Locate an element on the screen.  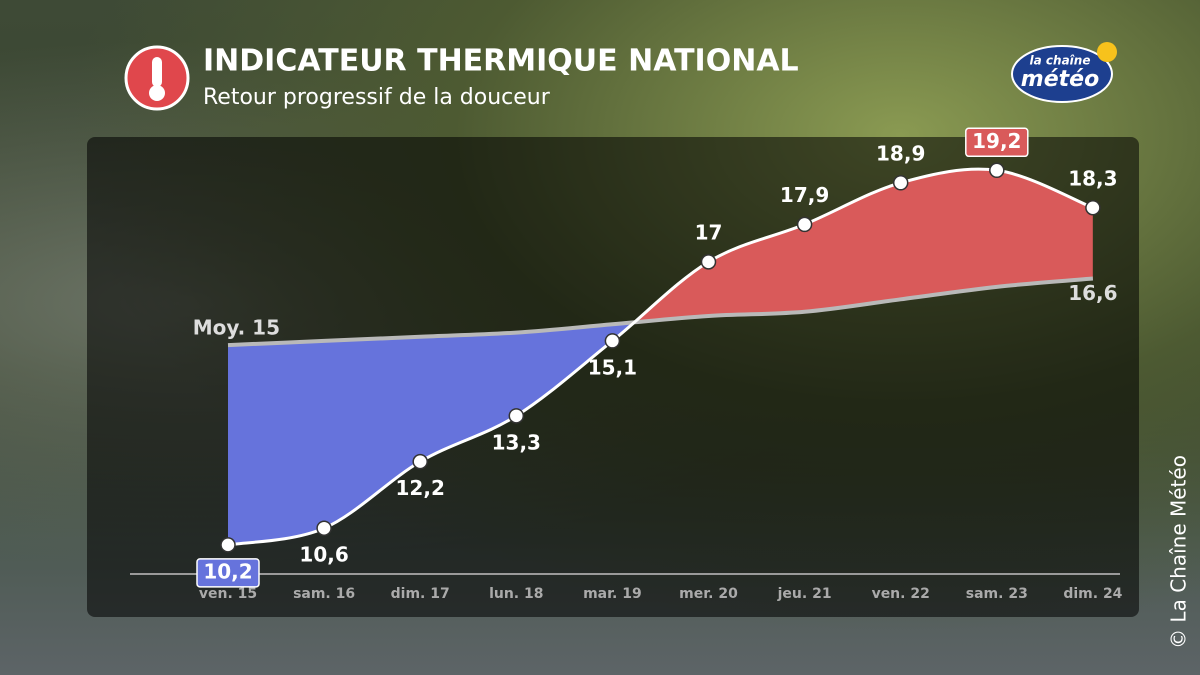
value-label: 19,2 is located at coordinates (996, 141).